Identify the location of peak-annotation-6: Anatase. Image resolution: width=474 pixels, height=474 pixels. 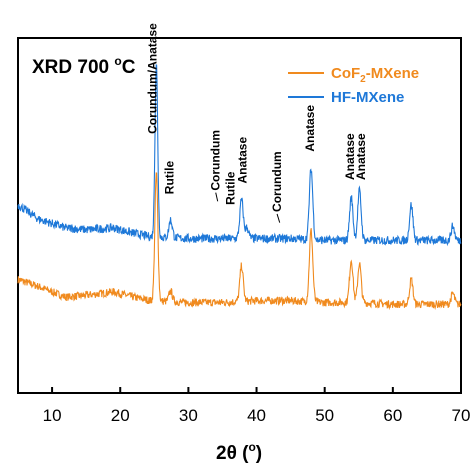
(310, 128).